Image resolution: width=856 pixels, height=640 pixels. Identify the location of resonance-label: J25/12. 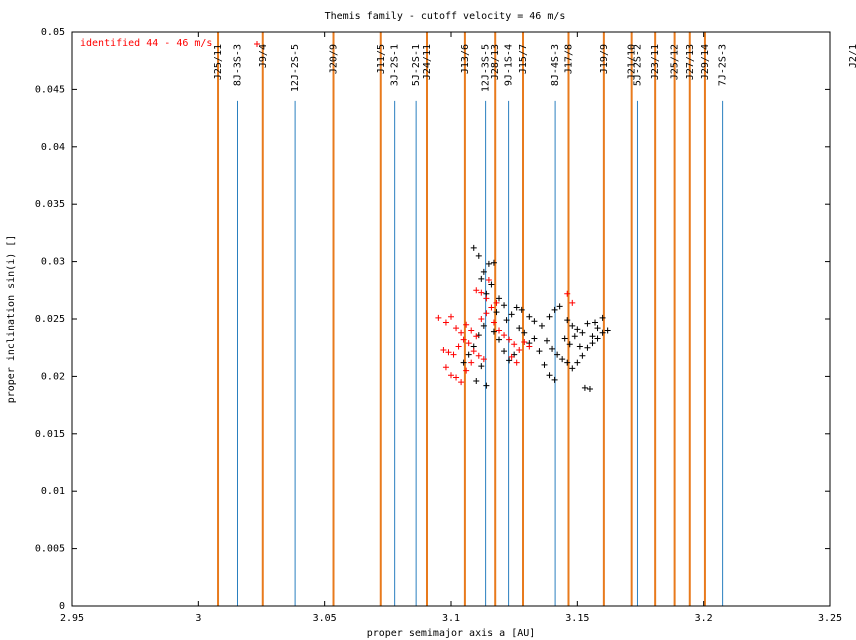
(675, 62).